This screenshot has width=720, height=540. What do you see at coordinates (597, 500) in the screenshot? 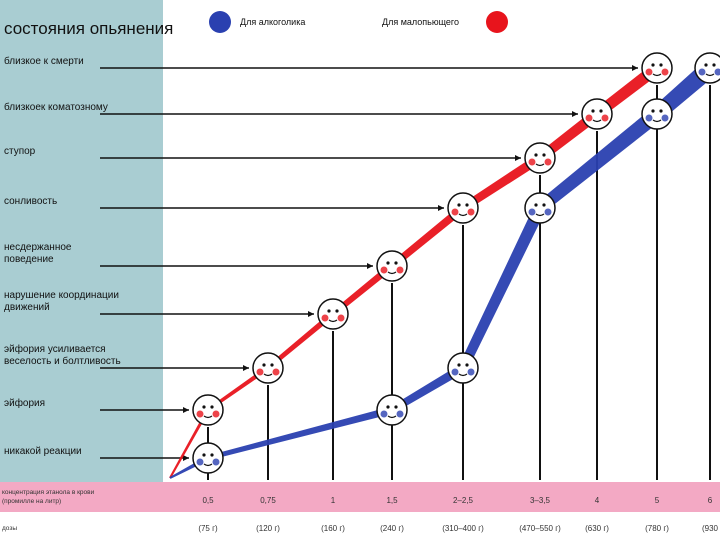
I see `concentration-tick-6: 4` at bounding box center [597, 500].